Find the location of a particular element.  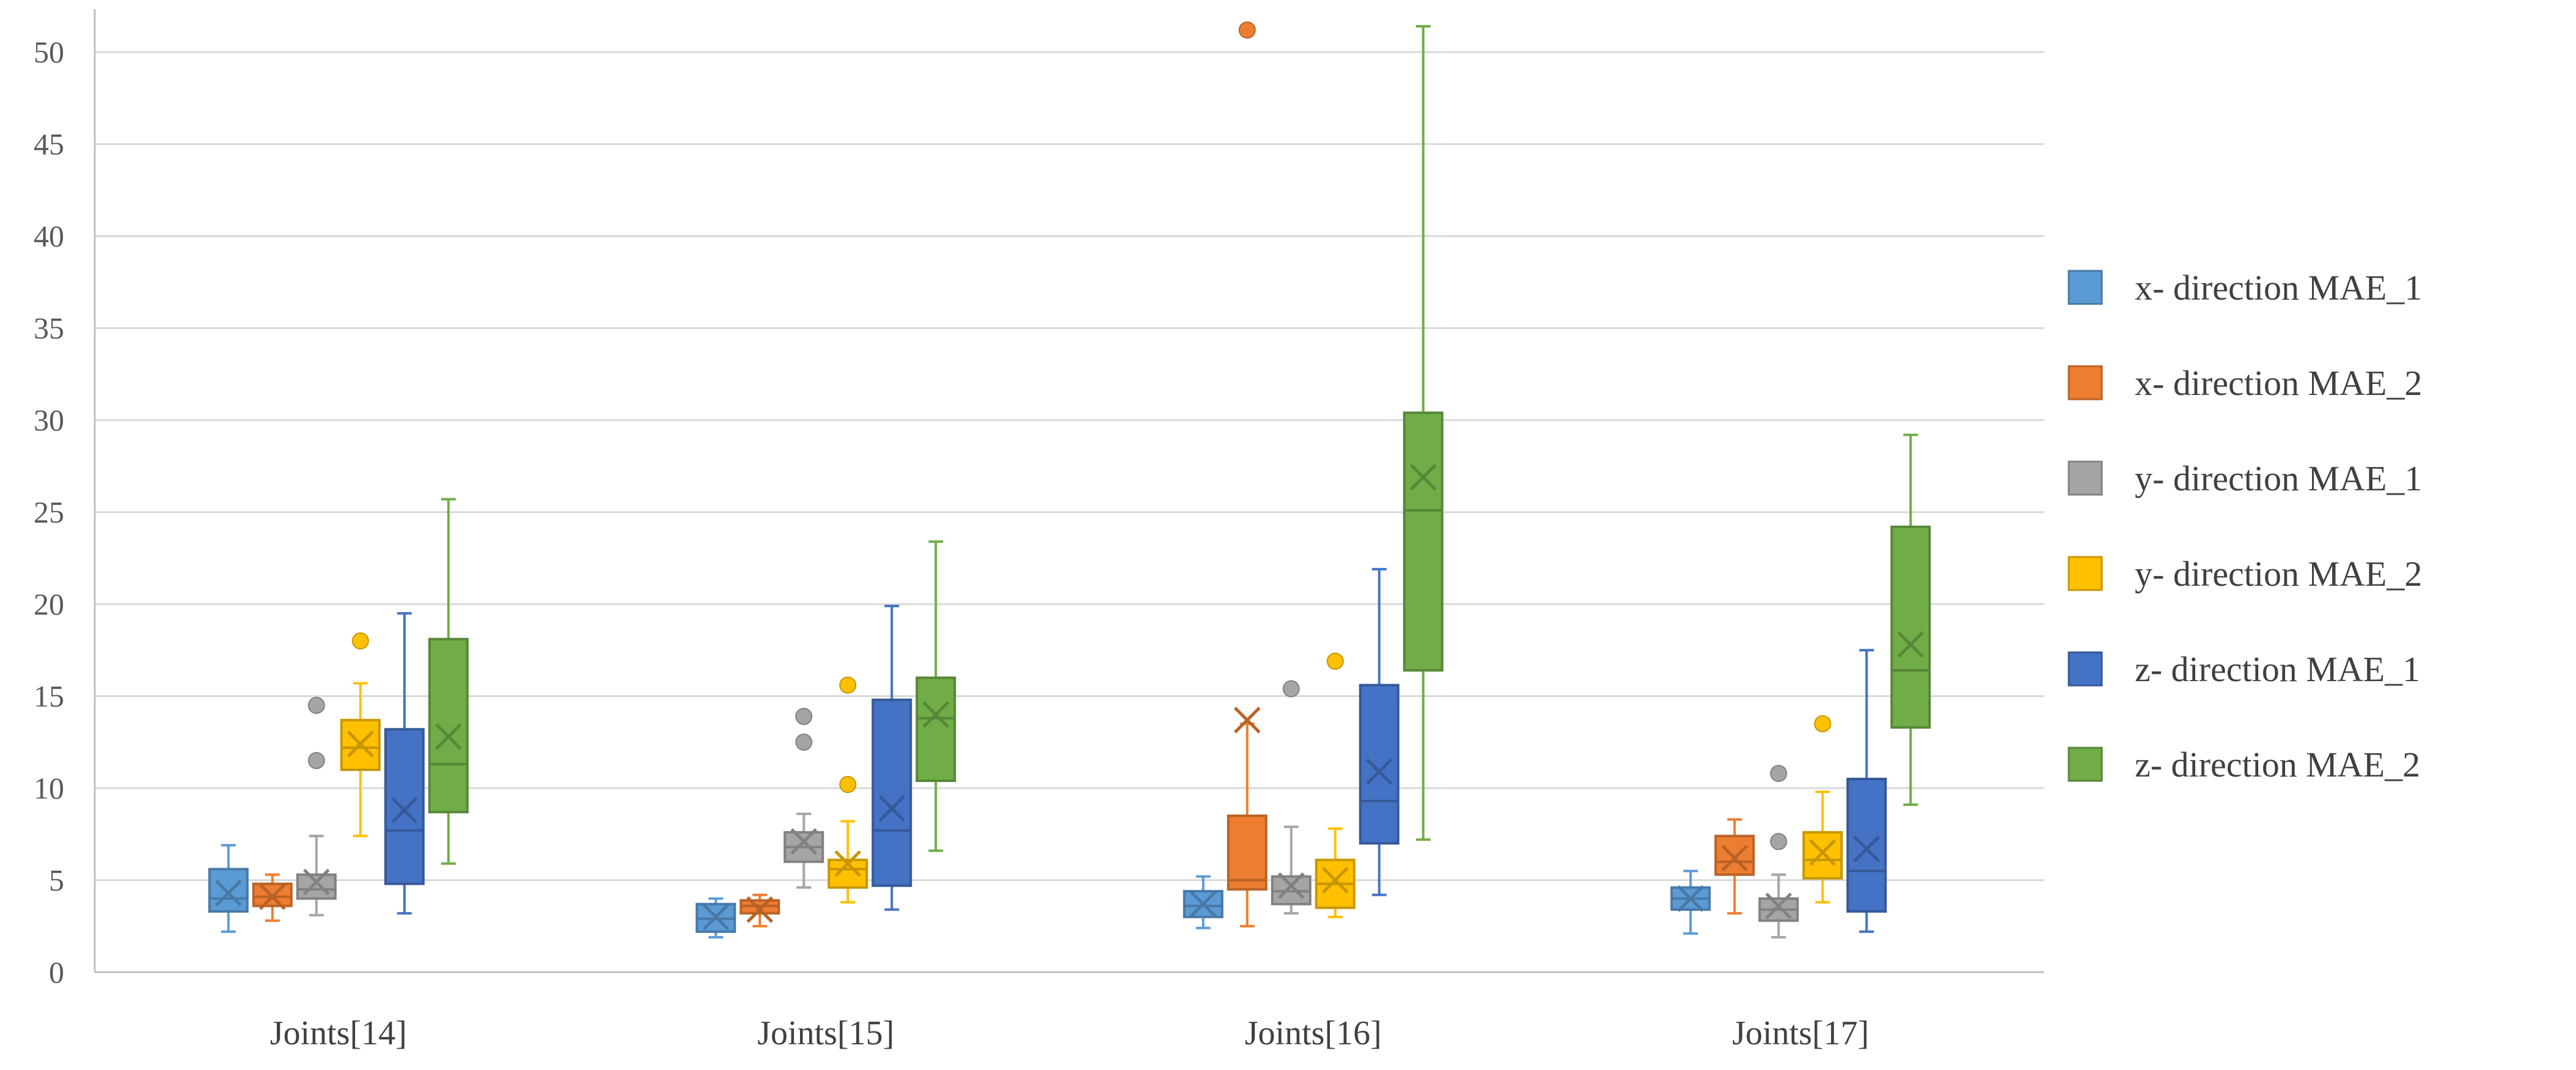

legend-label: z- direction MAE_2 is located at coordinates (2277, 765).